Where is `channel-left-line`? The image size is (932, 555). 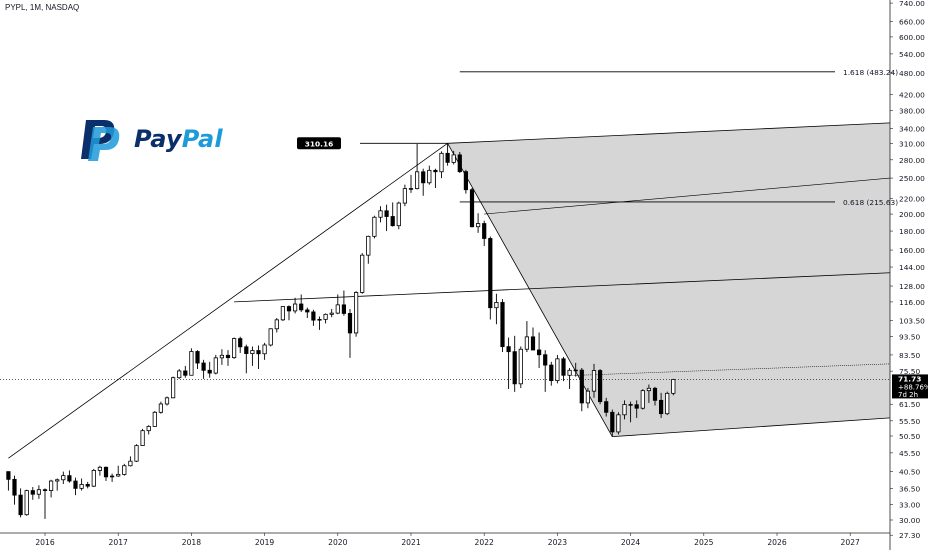 channel-left-line is located at coordinates (530, 290).